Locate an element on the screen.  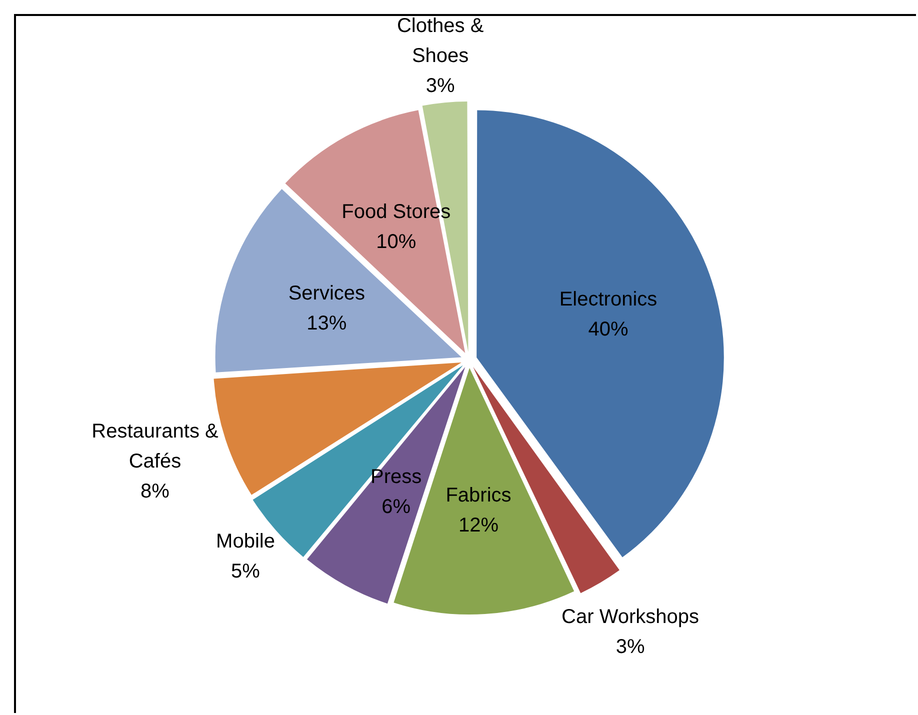
slice-label: Food Stores is located at coordinates (396, 211).